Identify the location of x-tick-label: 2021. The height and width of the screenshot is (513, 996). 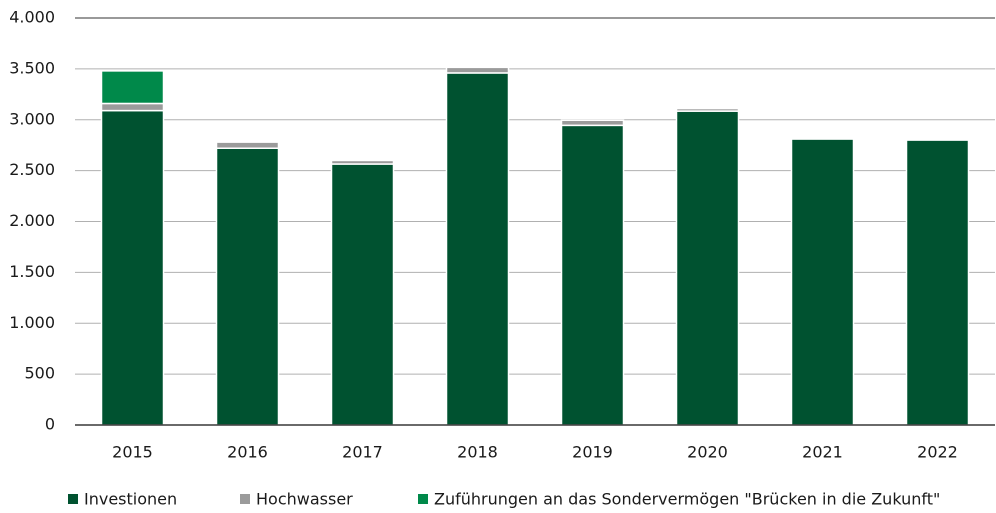
(822, 452).